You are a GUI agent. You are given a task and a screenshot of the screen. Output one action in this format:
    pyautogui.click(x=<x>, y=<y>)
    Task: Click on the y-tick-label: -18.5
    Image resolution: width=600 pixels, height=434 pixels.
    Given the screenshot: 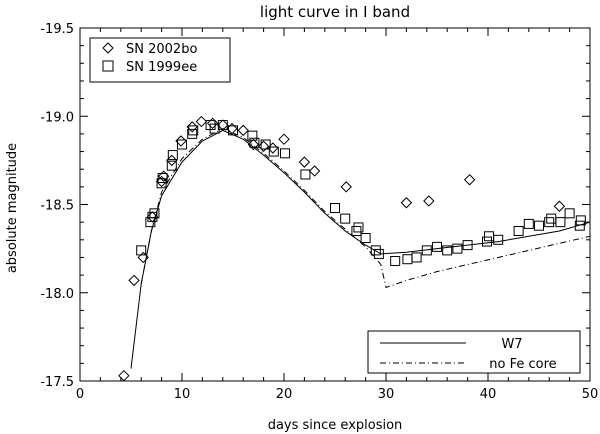 What is the action you would take?
    pyautogui.click(x=57, y=206)
    